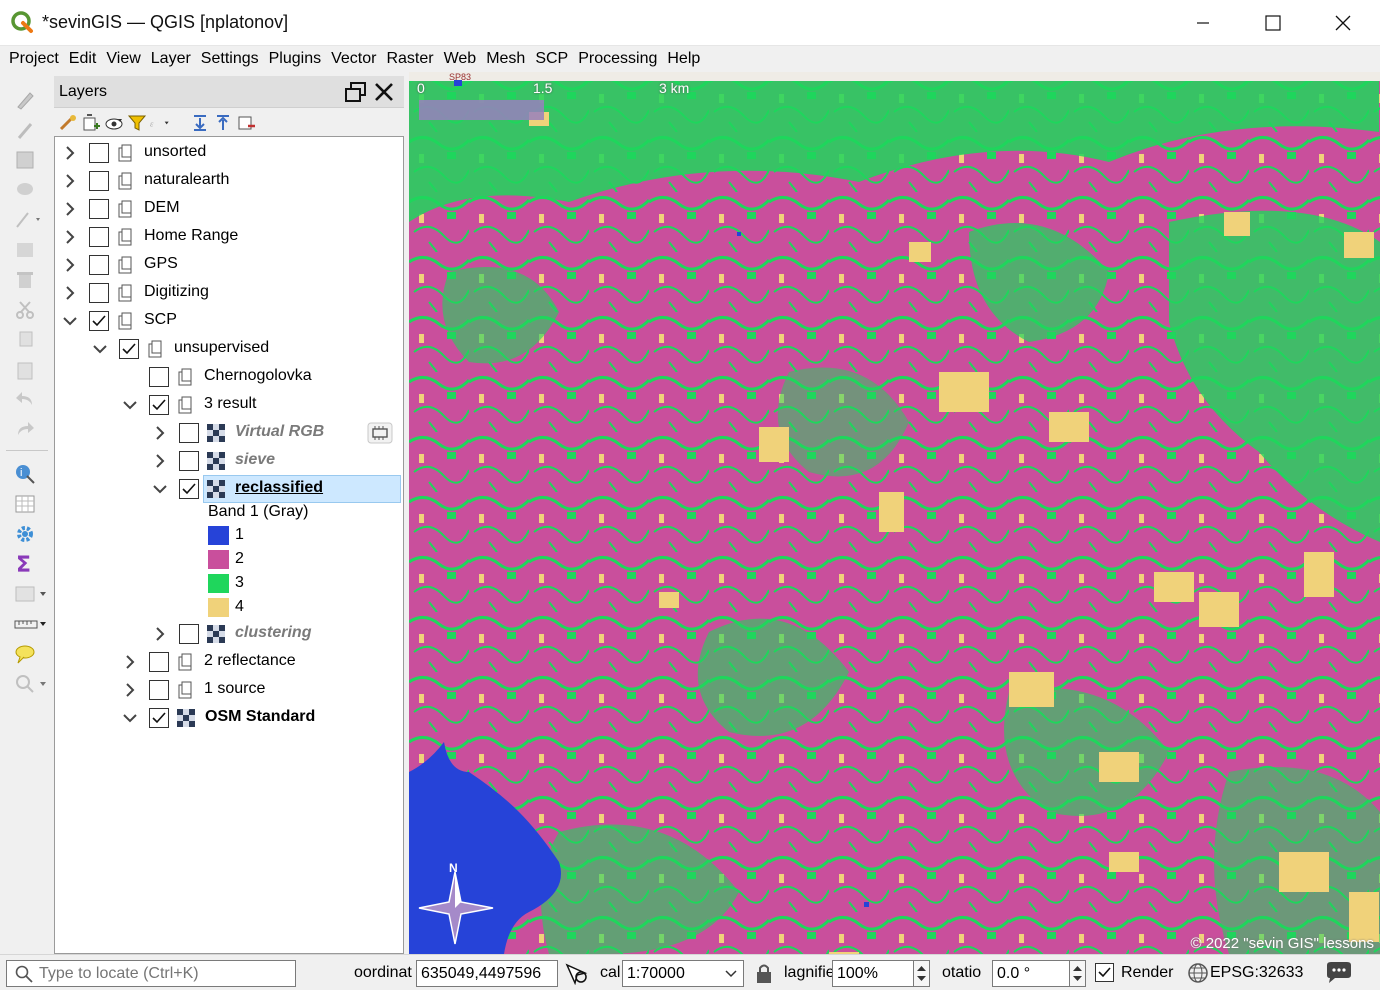 The height and width of the screenshot is (990, 1380). What do you see at coordinates (27, 250) in the screenshot?
I see `modify-attributes-button` at bounding box center [27, 250].